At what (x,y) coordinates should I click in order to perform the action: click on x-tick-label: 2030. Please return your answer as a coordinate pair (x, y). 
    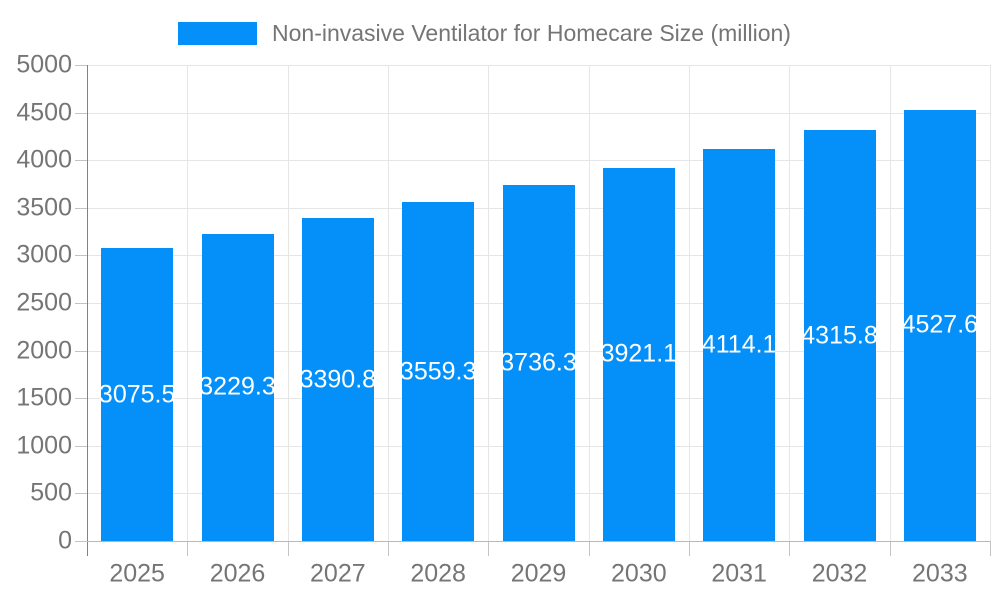
    Looking at the image, I should click on (639, 573).